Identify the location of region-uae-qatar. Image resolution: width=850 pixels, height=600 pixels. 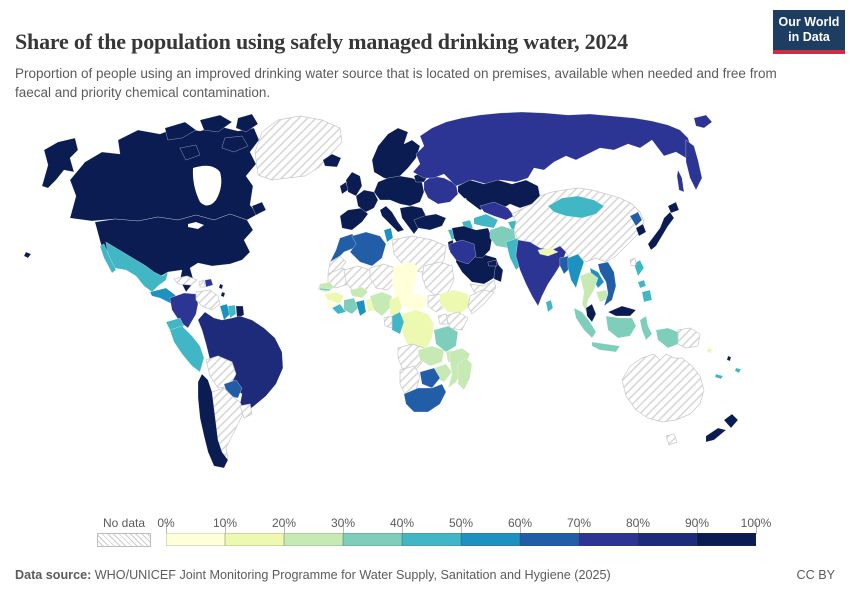
(492, 263).